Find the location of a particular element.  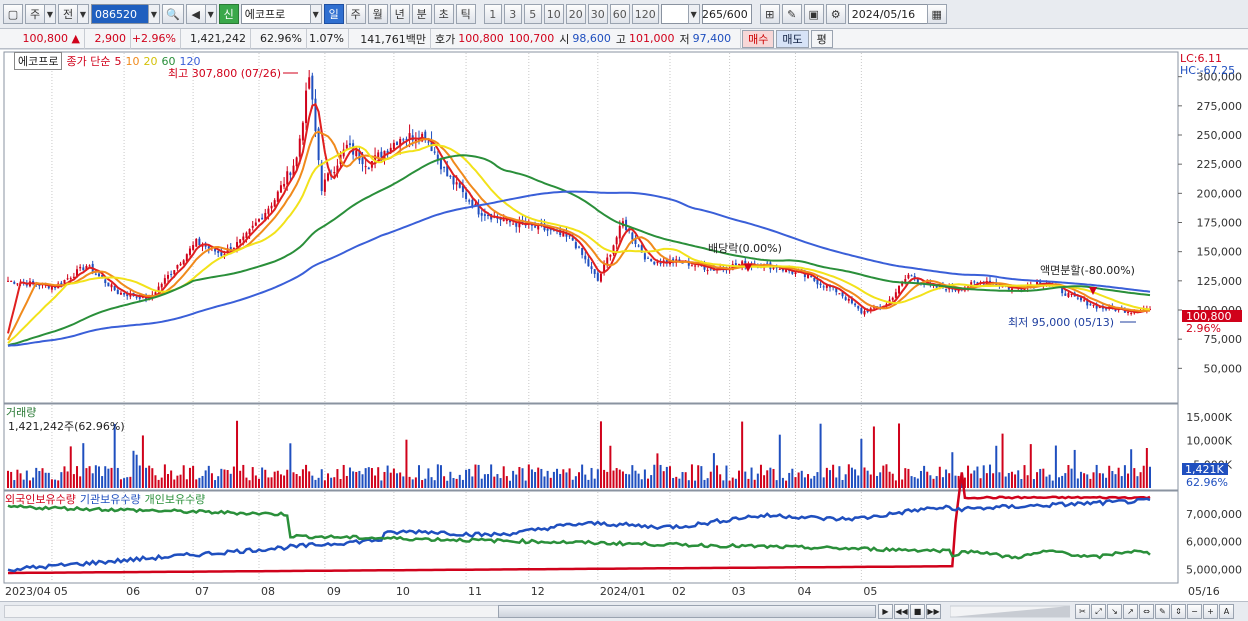

interval-5: 5 is located at coordinates (532, 14).